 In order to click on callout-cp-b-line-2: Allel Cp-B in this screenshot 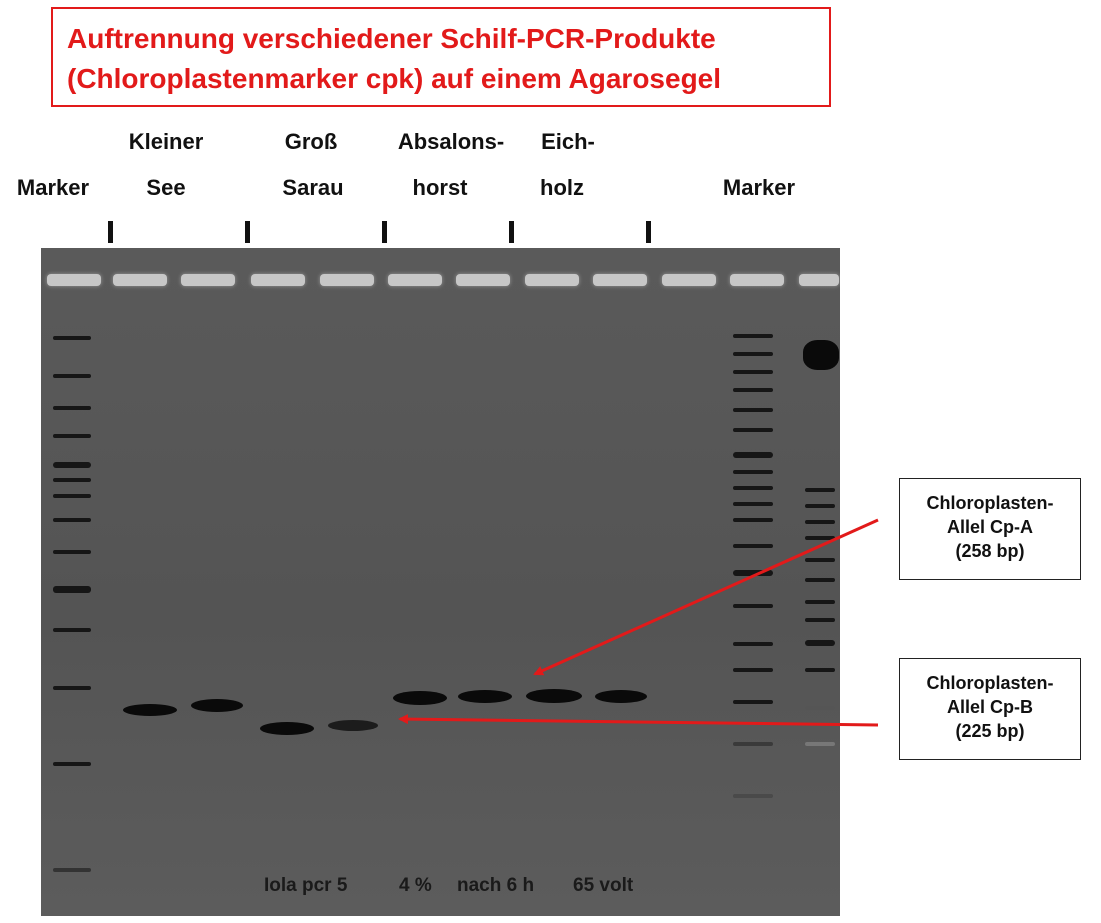, I will do `click(989, 707)`.